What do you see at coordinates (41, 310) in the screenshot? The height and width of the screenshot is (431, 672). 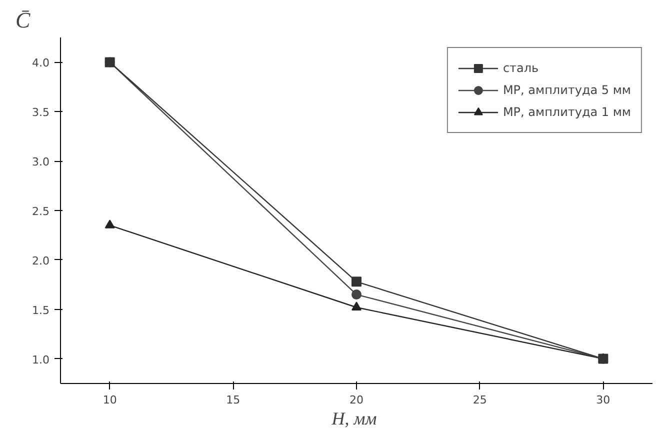 I see `y-tick-label: 1.5` at bounding box center [41, 310].